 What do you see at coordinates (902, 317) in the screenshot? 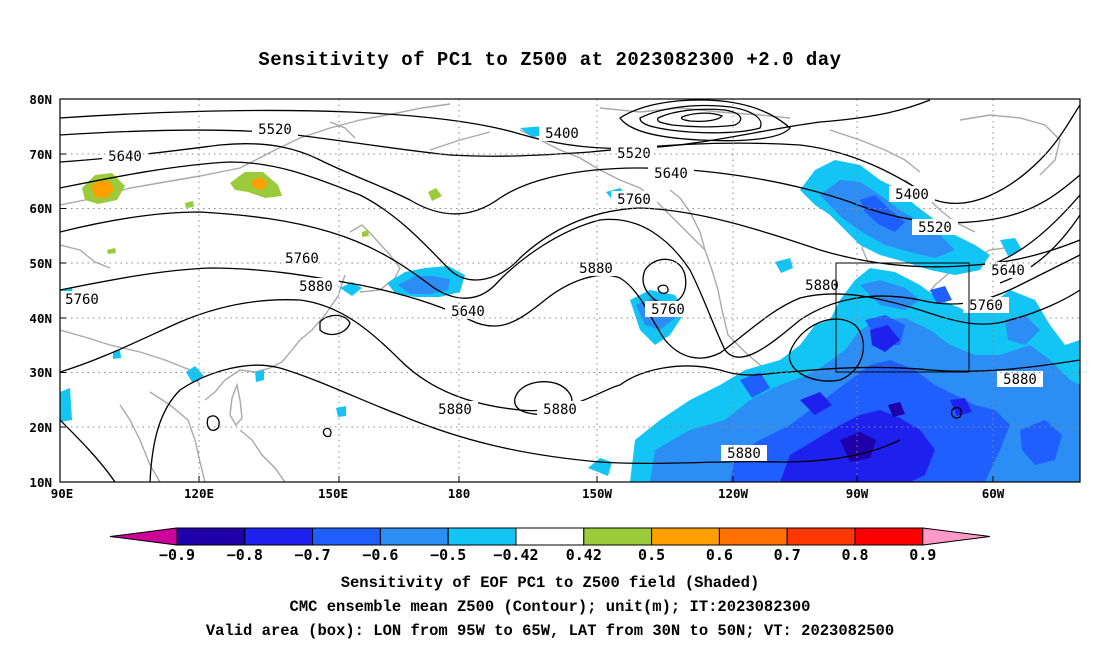
I see `valid-area-box` at bounding box center [902, 317].